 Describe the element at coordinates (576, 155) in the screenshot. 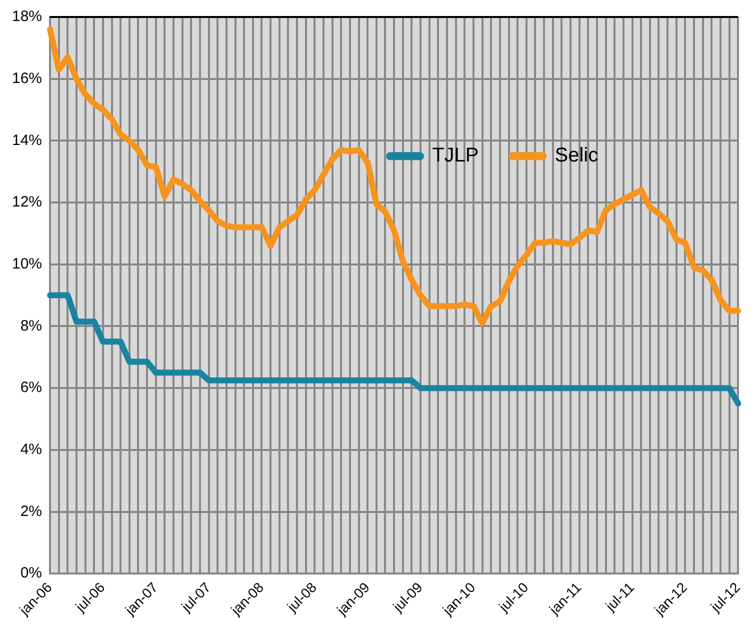

I see `legend-label: Selic` at that location.